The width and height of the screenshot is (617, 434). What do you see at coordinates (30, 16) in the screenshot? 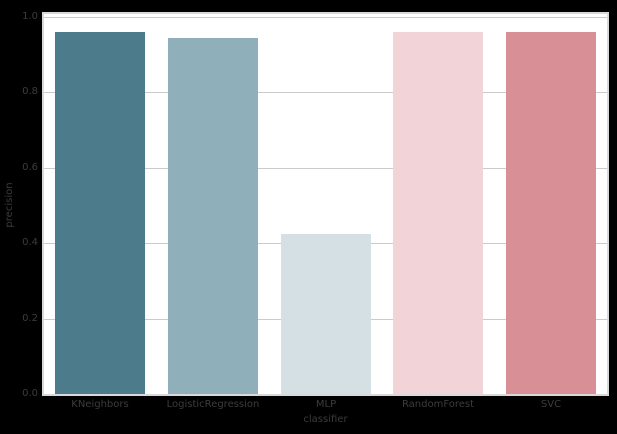
I see `y-tick-label: 1.0` at bounding box center [30, 16].